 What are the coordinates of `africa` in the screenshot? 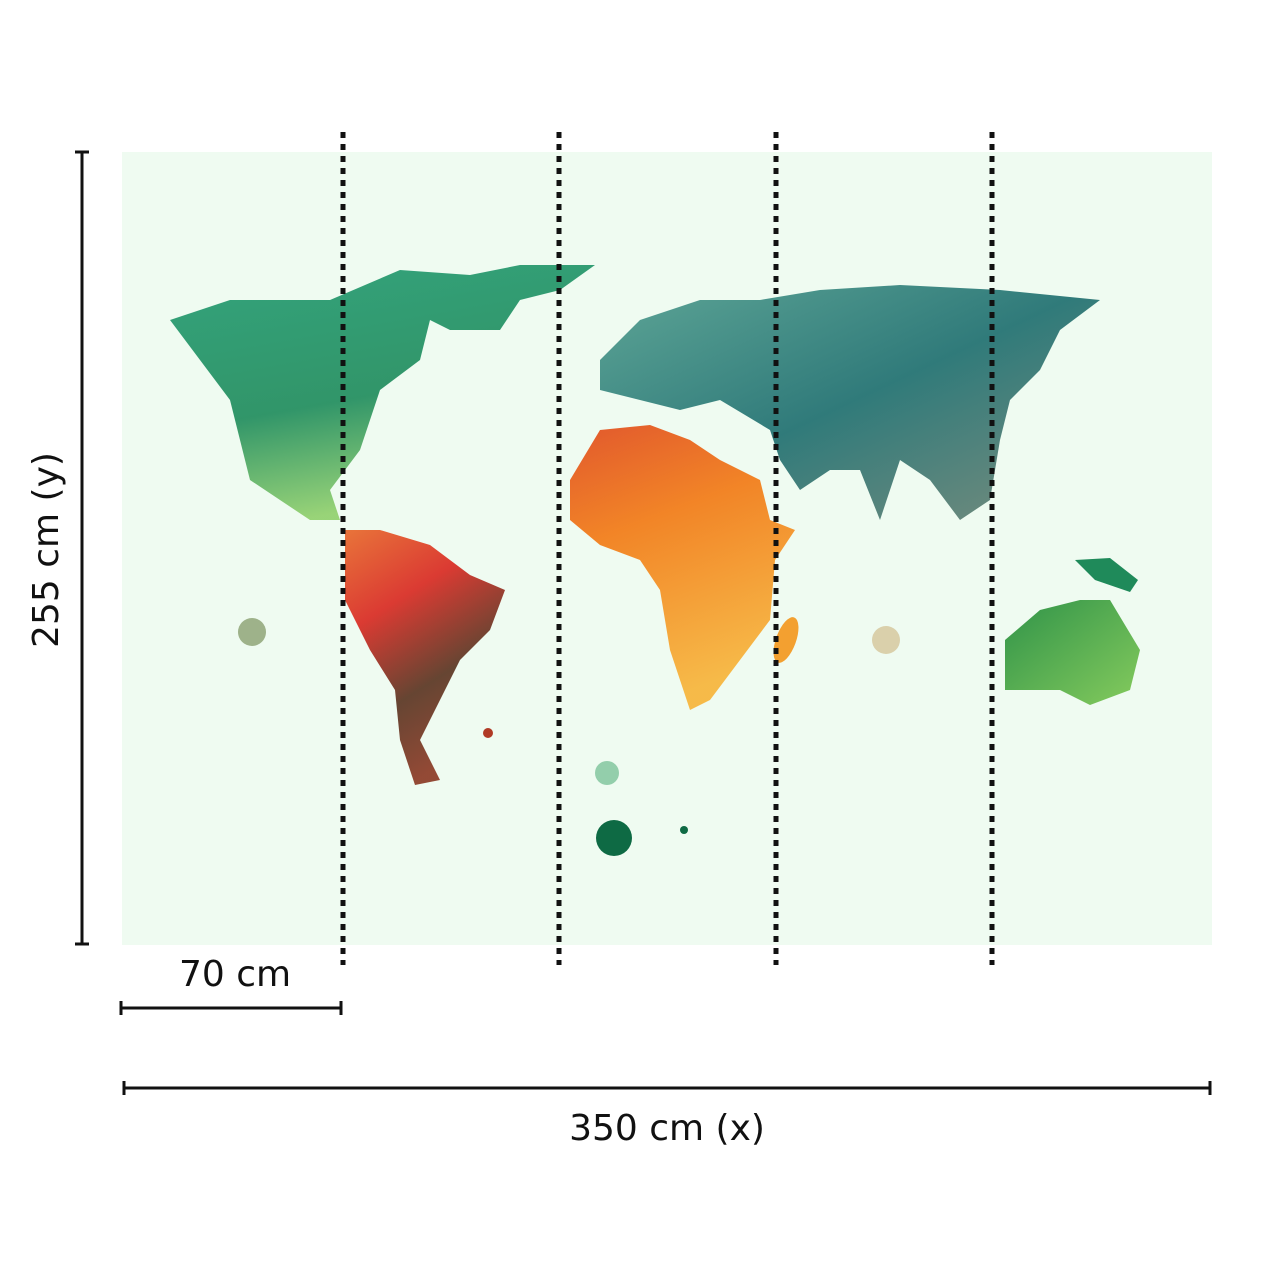 It's located at (682, 567).